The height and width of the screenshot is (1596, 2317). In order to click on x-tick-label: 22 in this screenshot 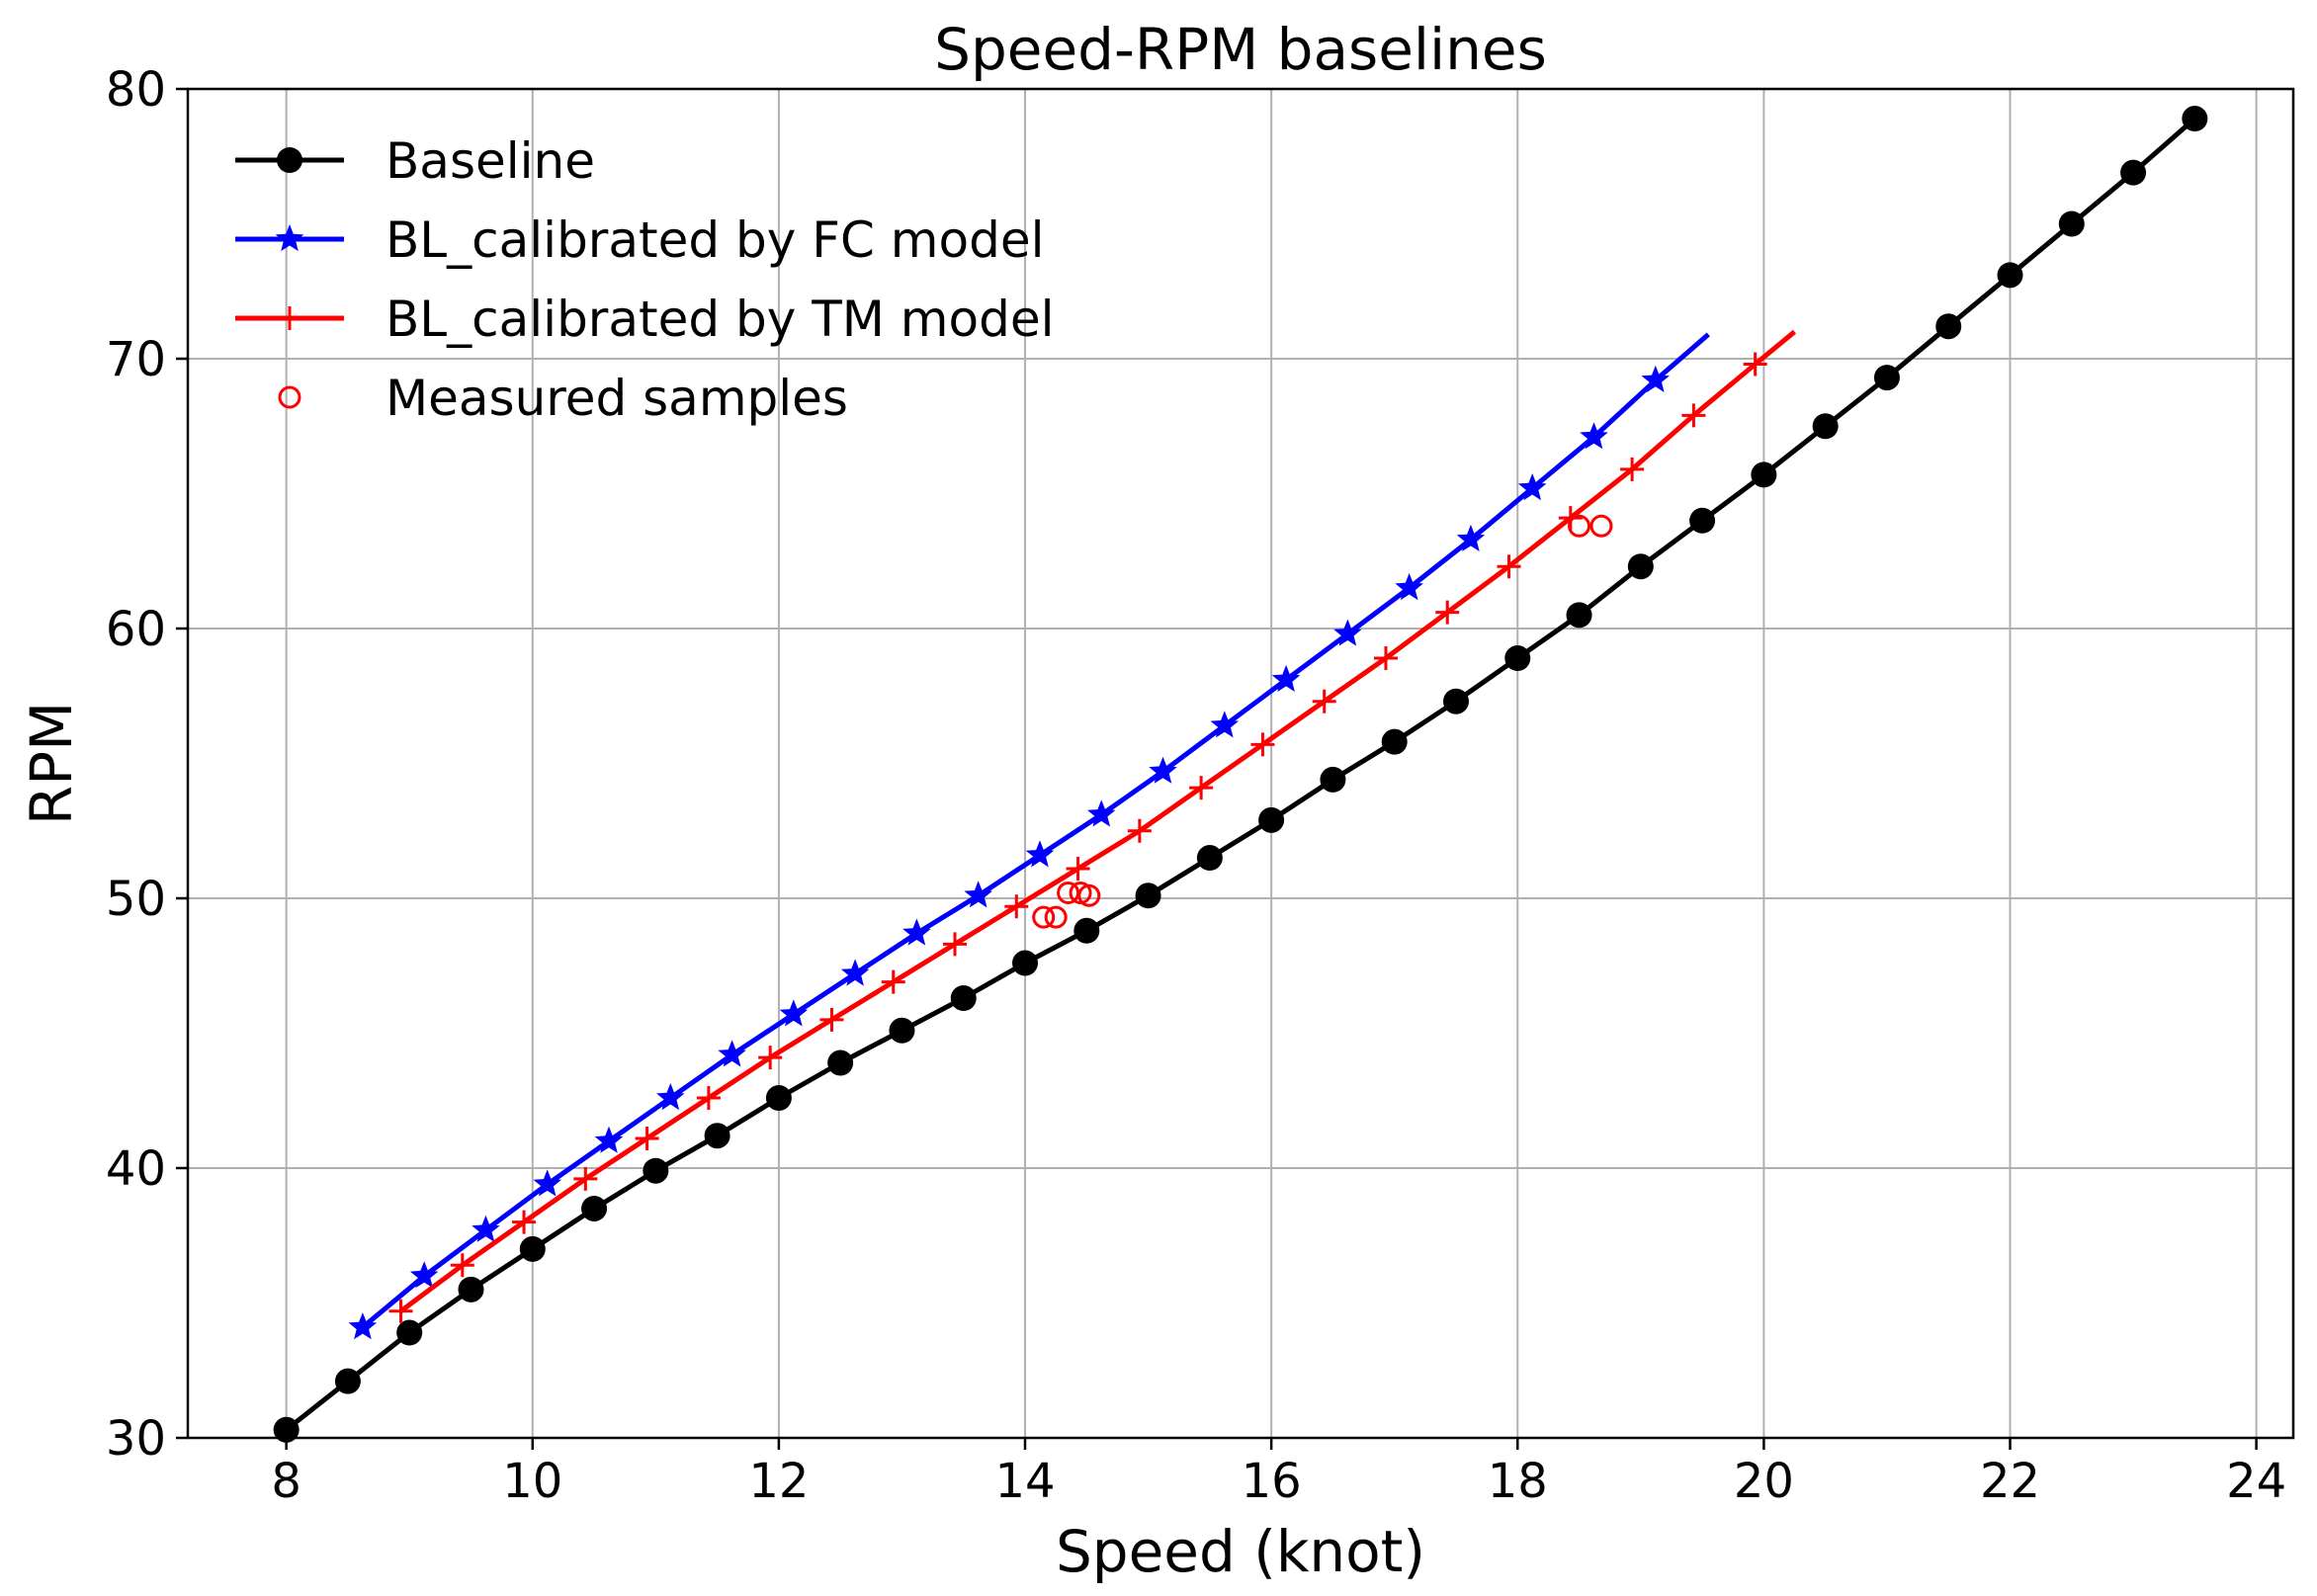, I will do `click(2010, 1481)`.